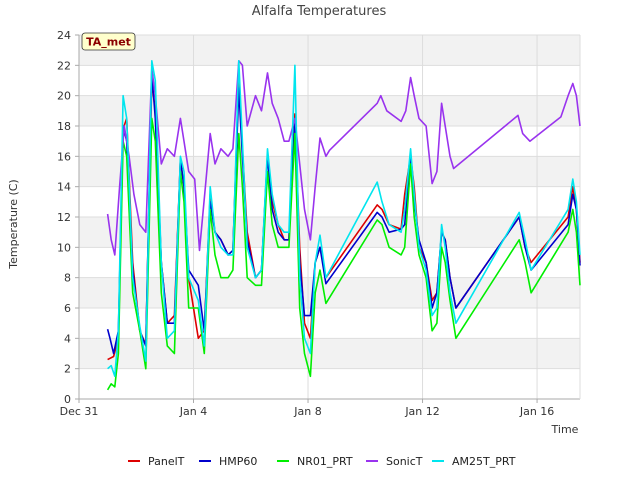 The image size is (640, 480). Describe the element at coordinates (421, 411) in the screenshot. I see `x-tick-label: Jan 12` at that location.